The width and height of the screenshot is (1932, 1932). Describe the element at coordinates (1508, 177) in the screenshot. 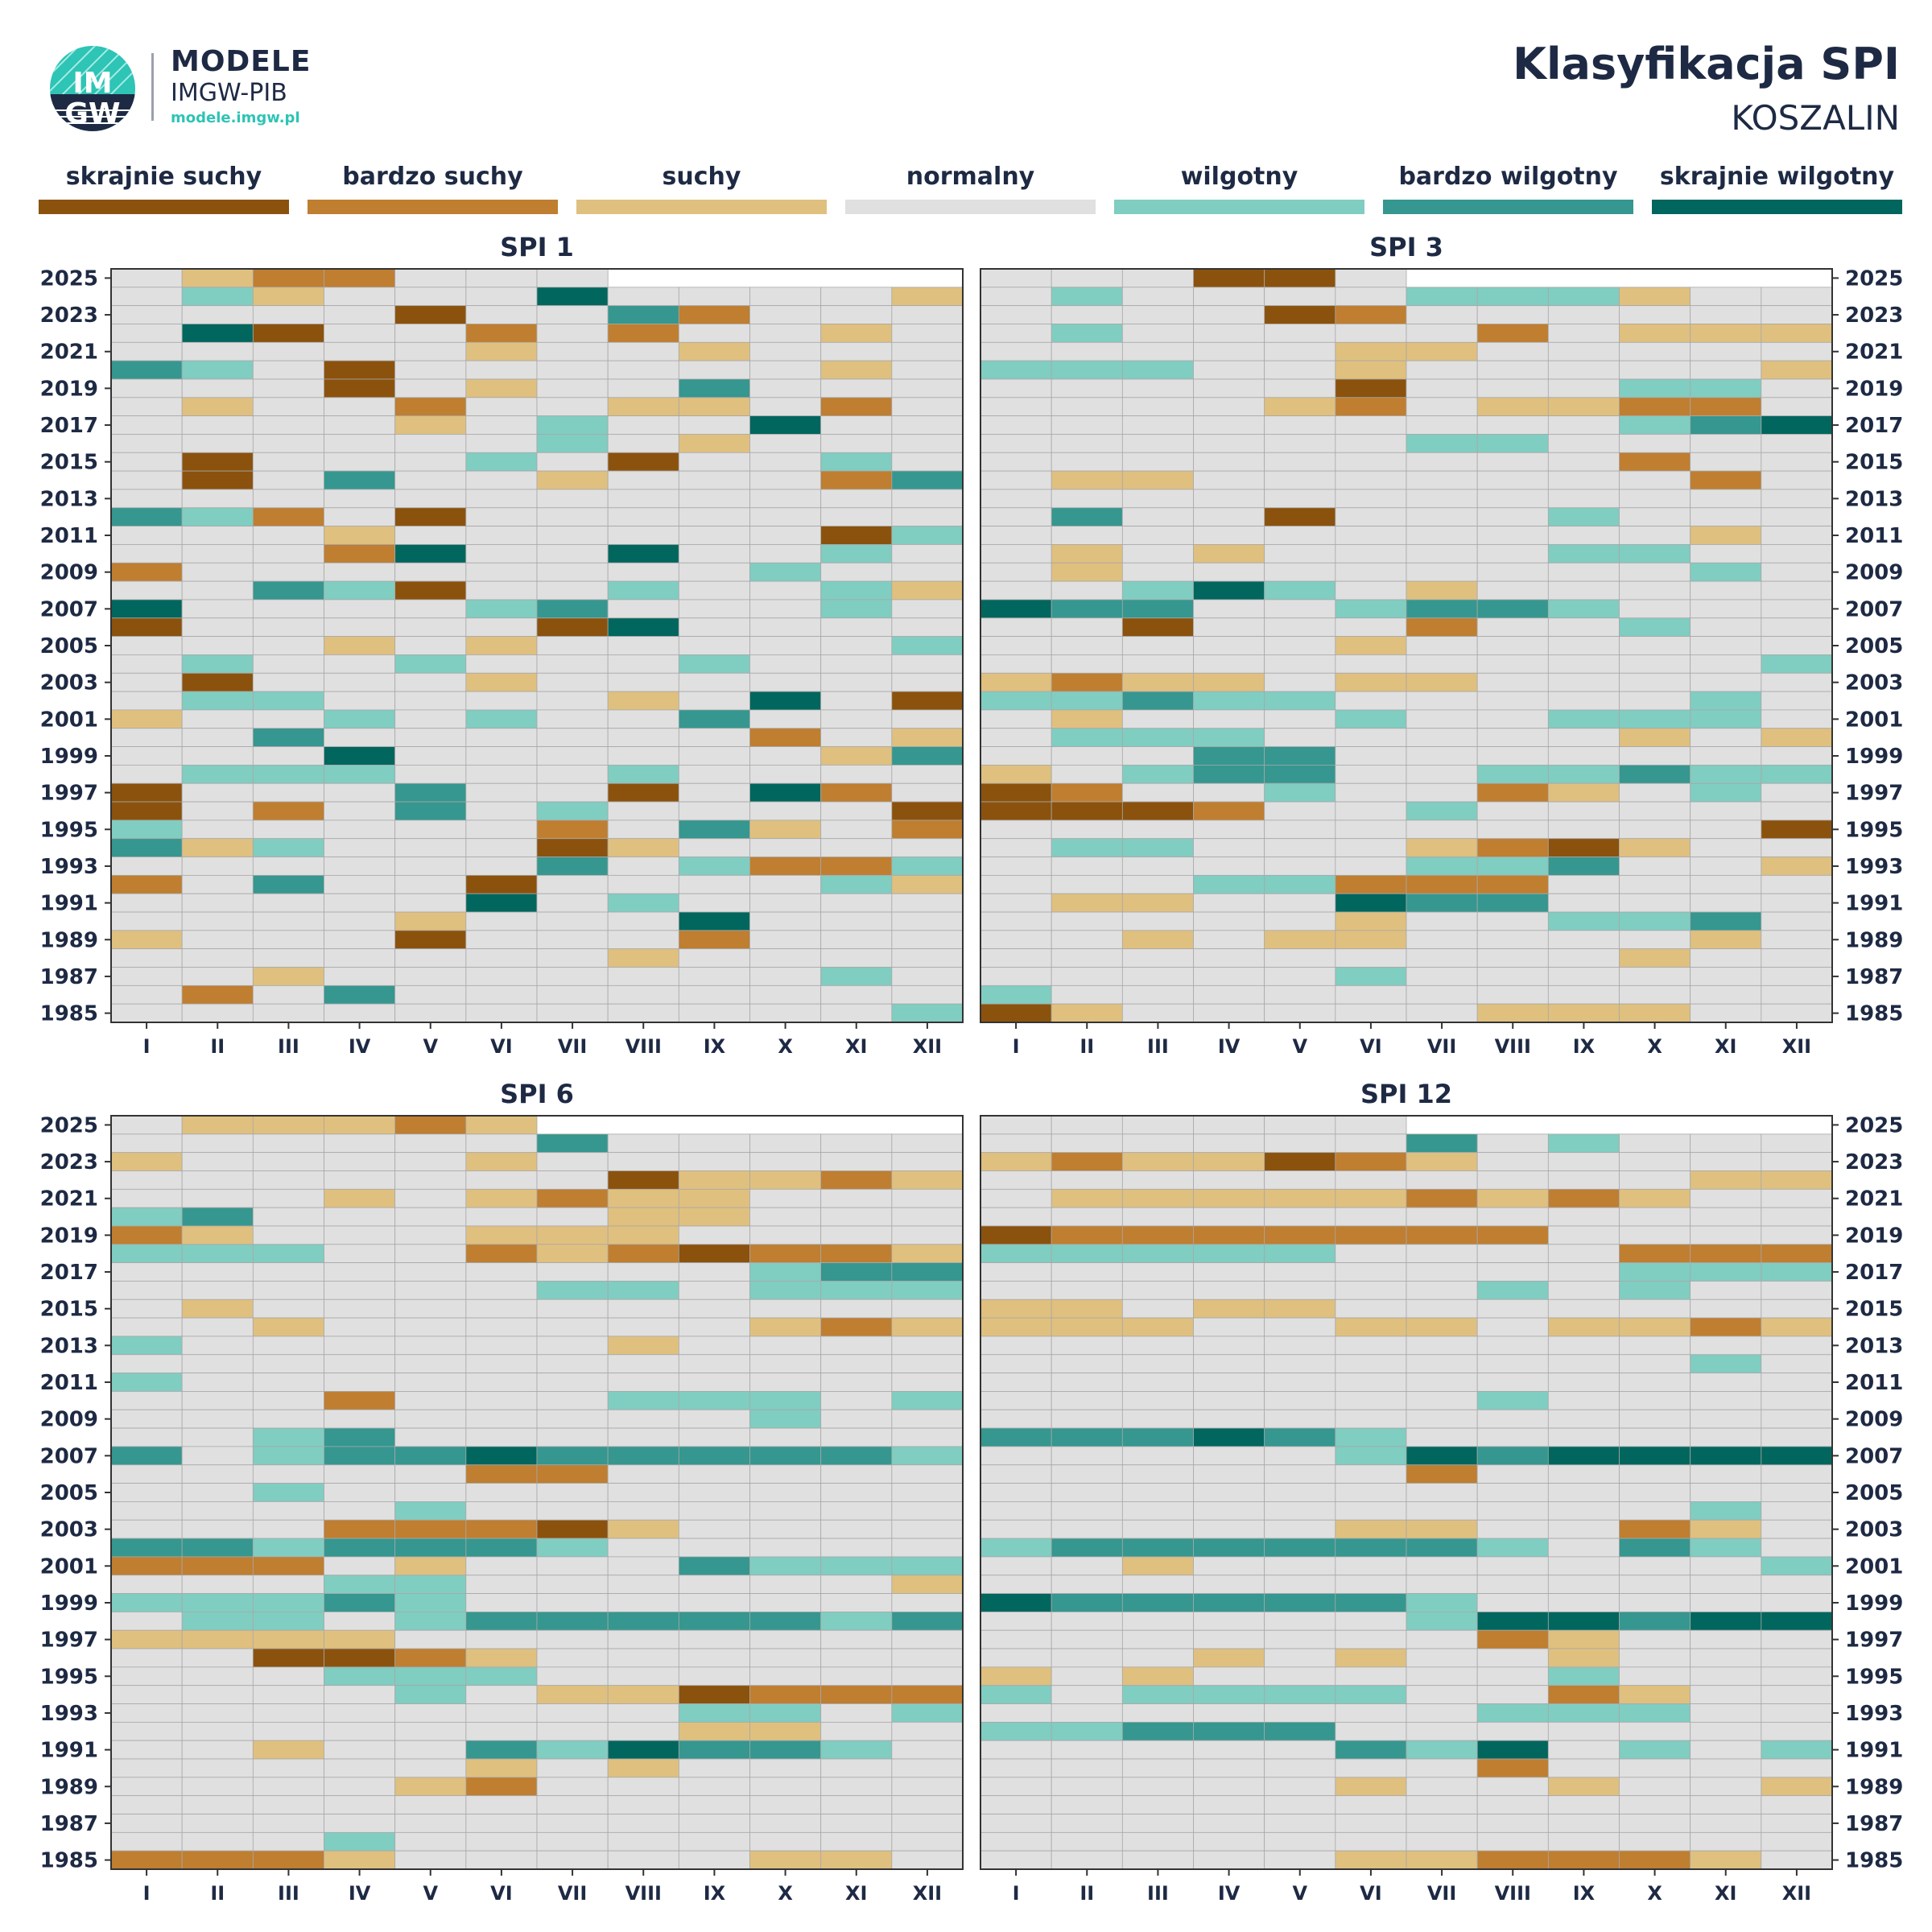

I see `legend-label: bardzo wilgotny` at that location.